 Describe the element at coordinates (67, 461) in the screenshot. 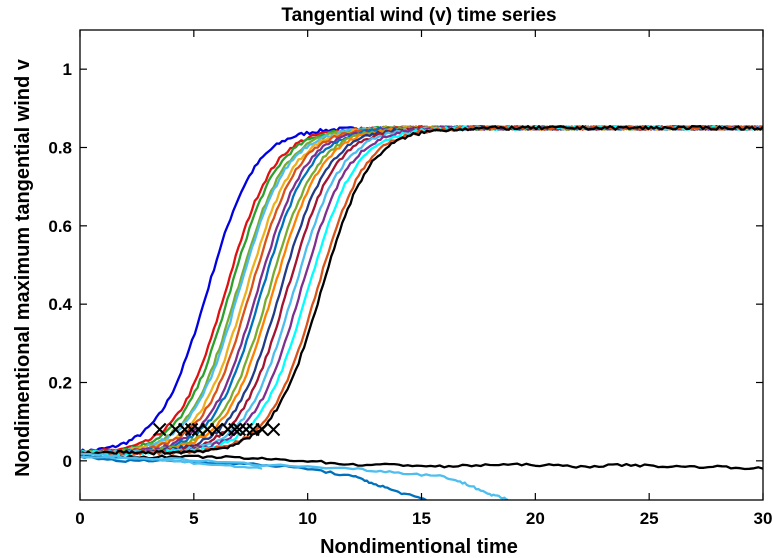

I see `y-tick-label: 0` at that location.